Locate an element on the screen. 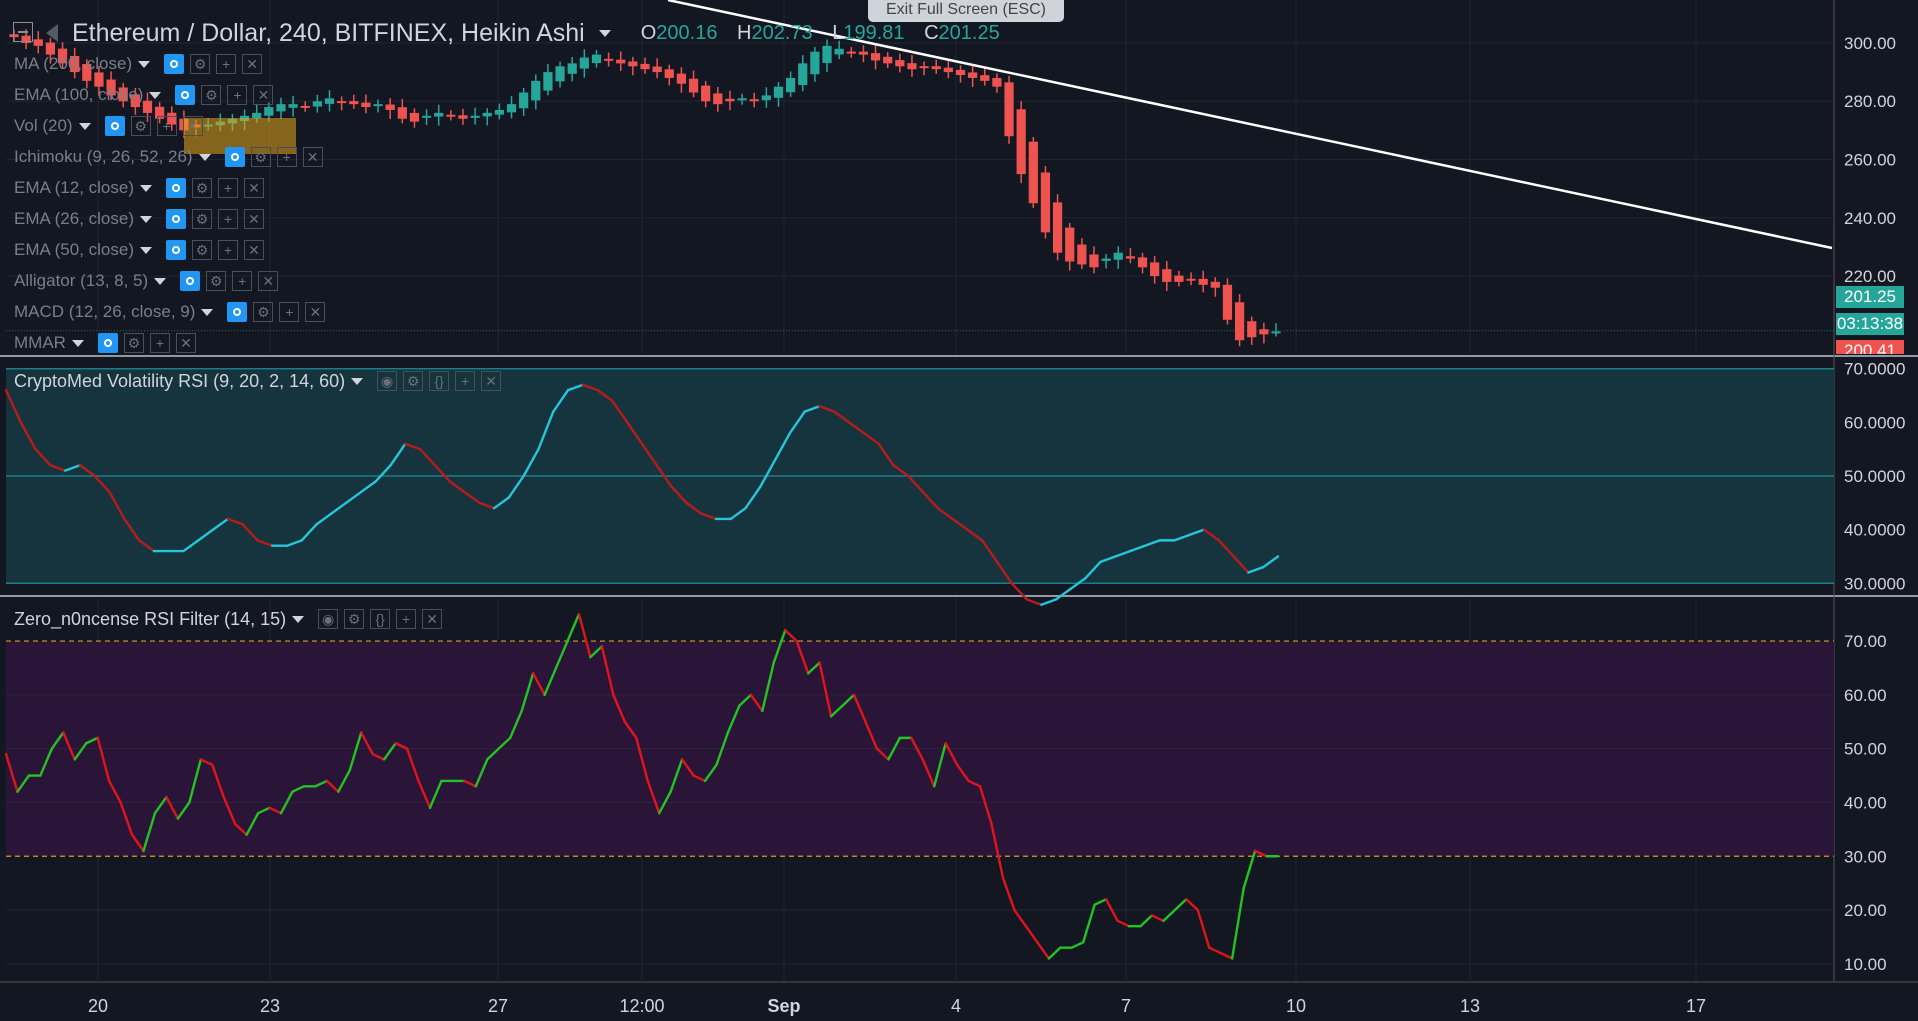 This screenshot has height=1021, width=1918. indicator-name: EMA (50, close) is located at coordinates (74, 249).